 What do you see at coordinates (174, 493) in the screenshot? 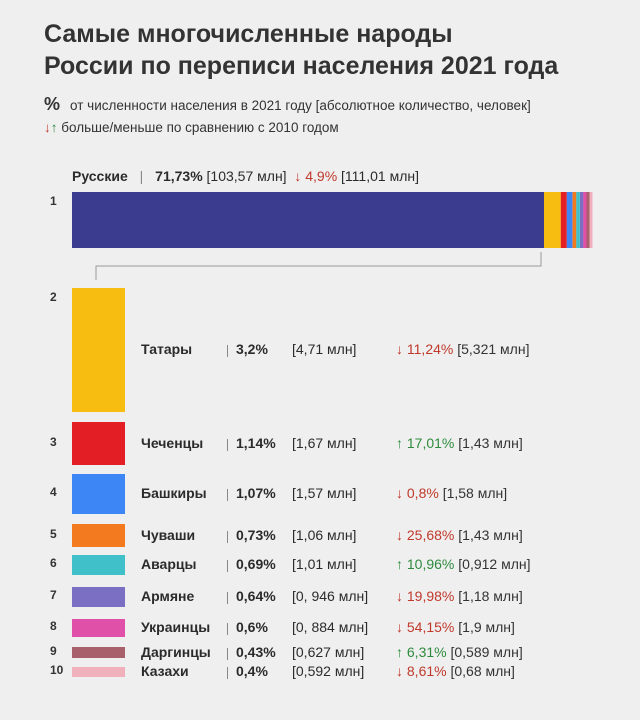
I see `row-name: Башкиры` at bounding box center [174, 493].